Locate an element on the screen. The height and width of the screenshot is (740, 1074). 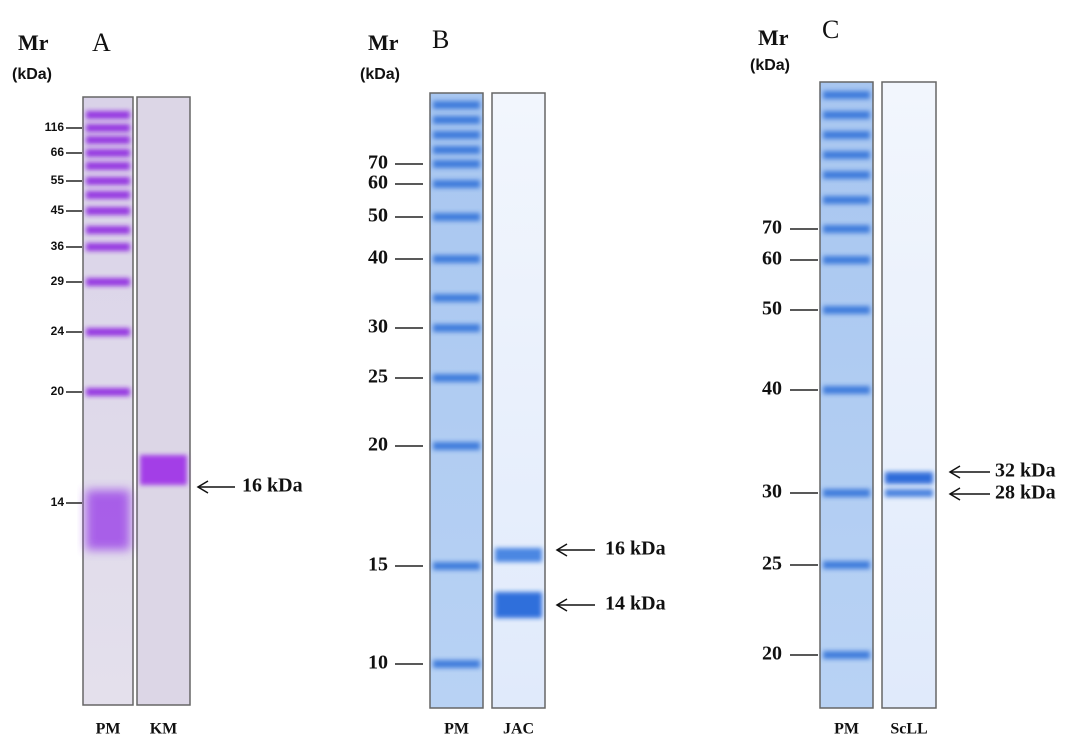
band-label: 14 kDa is located at coordinates (635, 604).